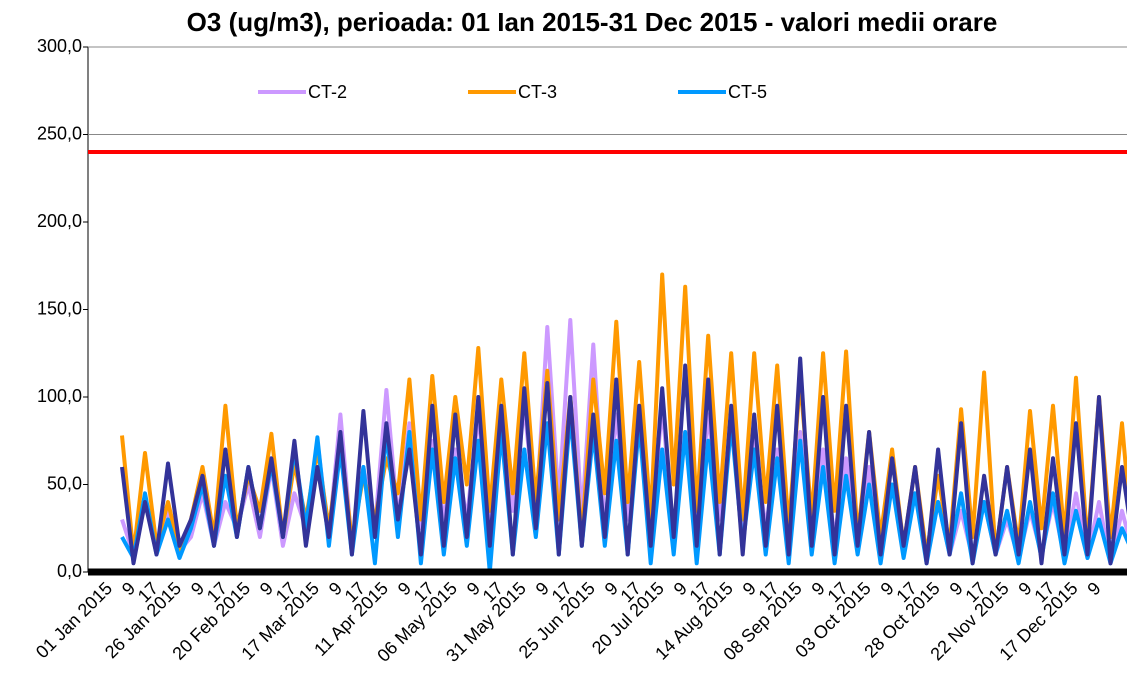  What do you see at coordinates (59, 133) in the screenshot?
I see `y-tick-label: 250,0` at bounding box center [59, 133].